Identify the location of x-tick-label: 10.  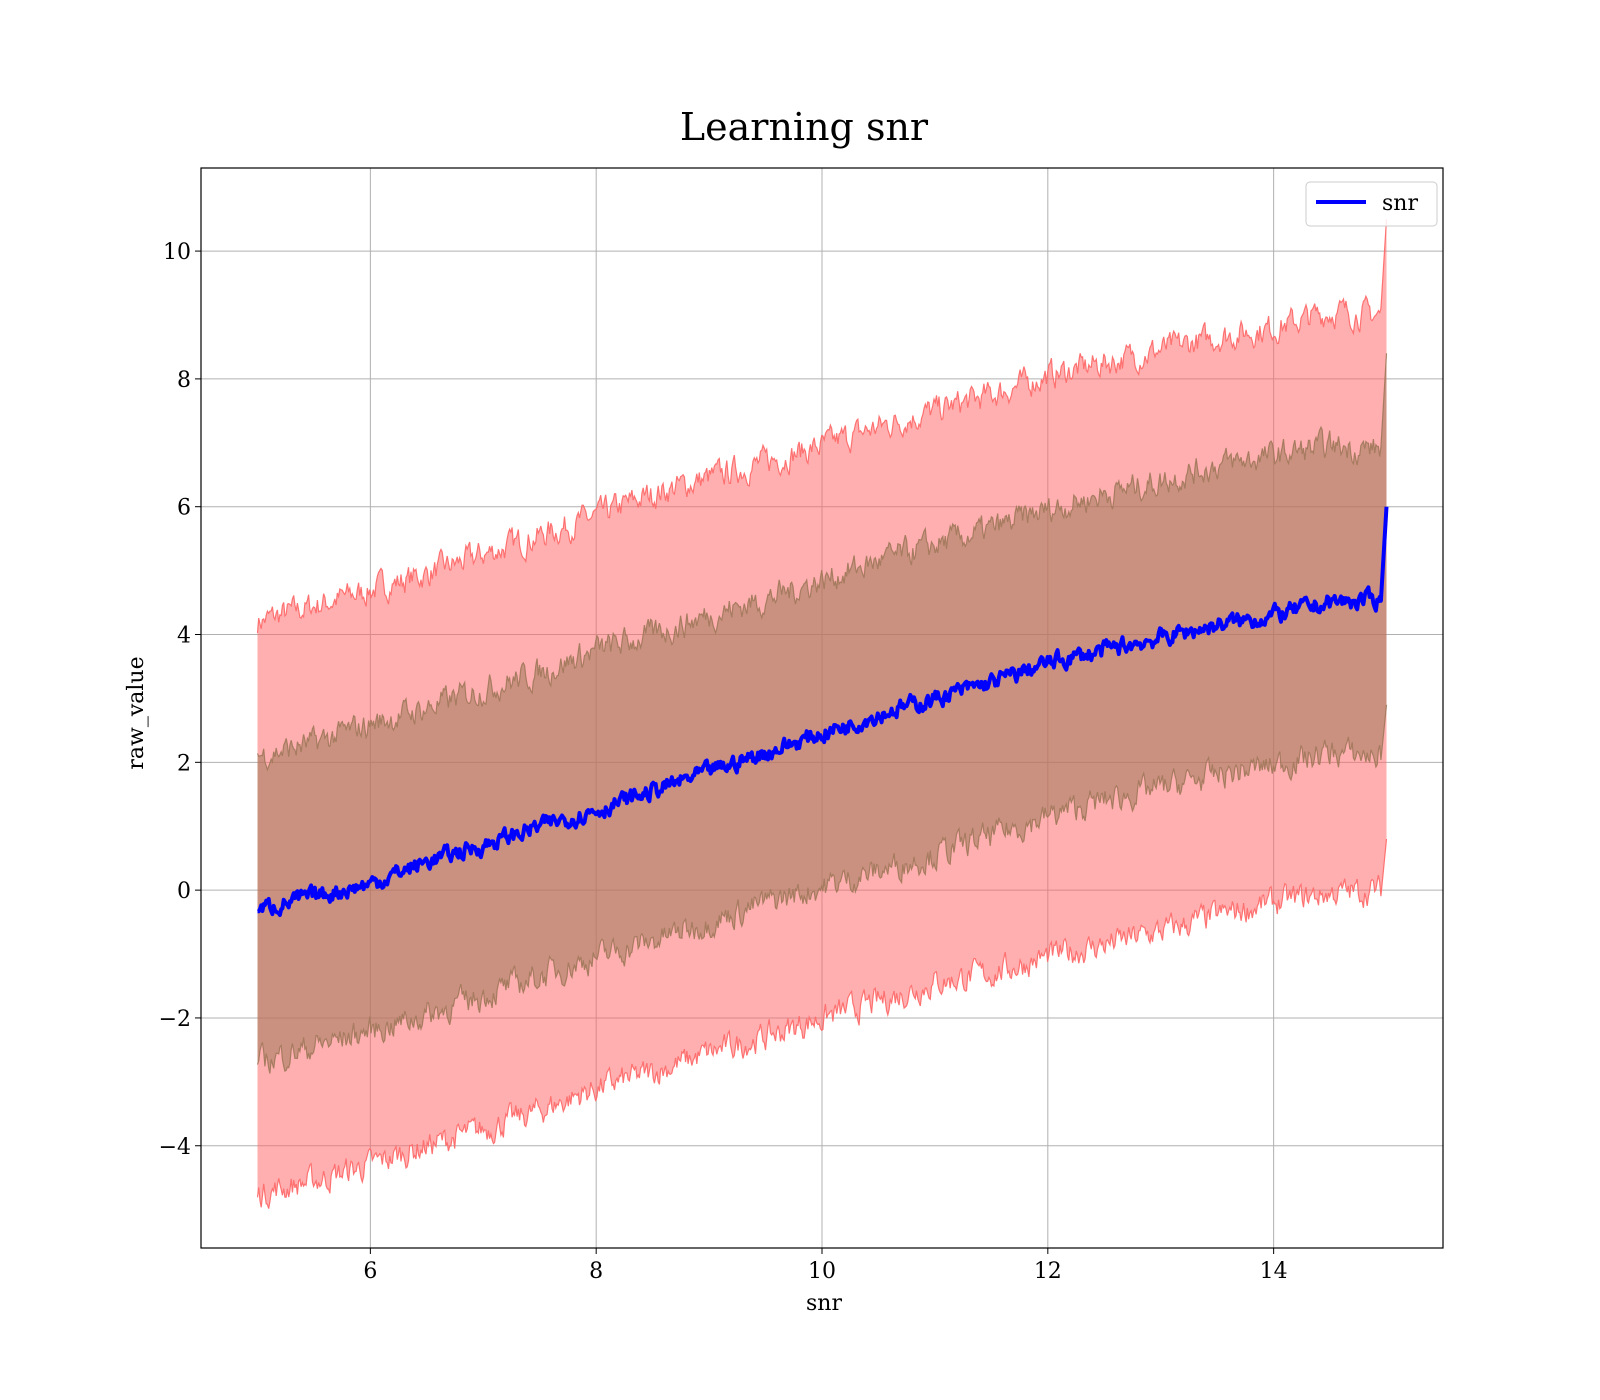
(822, 1271).